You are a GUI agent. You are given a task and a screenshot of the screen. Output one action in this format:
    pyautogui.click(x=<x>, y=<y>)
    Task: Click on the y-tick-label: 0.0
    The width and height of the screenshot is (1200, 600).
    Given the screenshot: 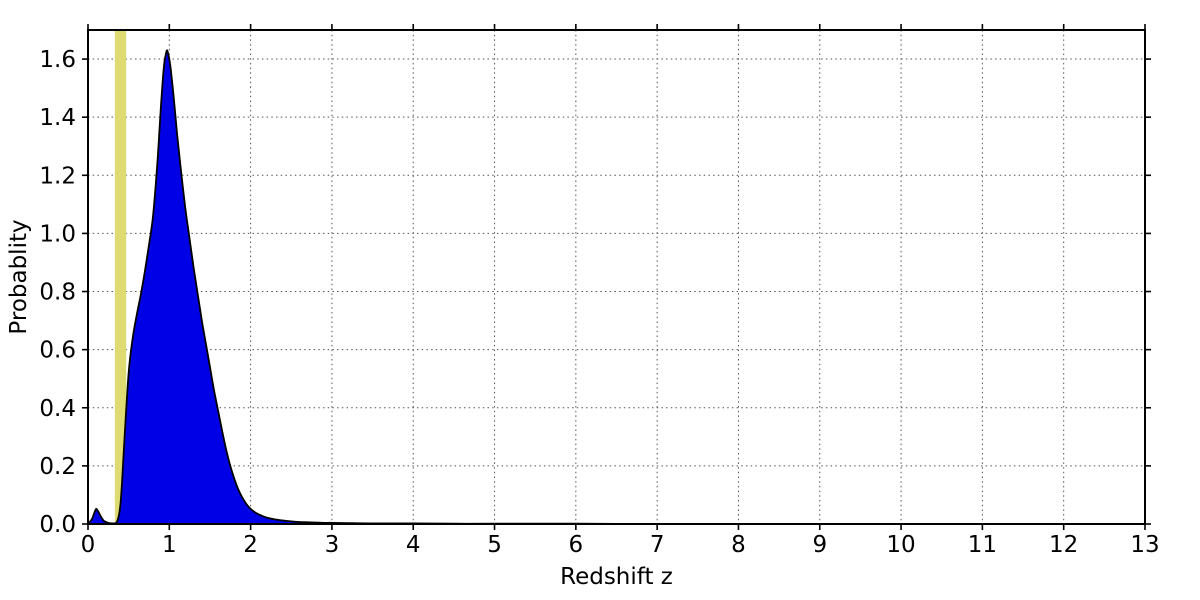 What is the action you would take?
    pyautogui.click(x=57, y=525)
    